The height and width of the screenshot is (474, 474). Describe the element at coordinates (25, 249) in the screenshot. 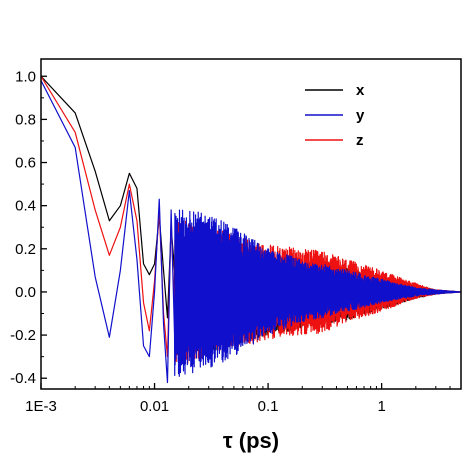

I see `y-tick-label: 0.2` at that location.